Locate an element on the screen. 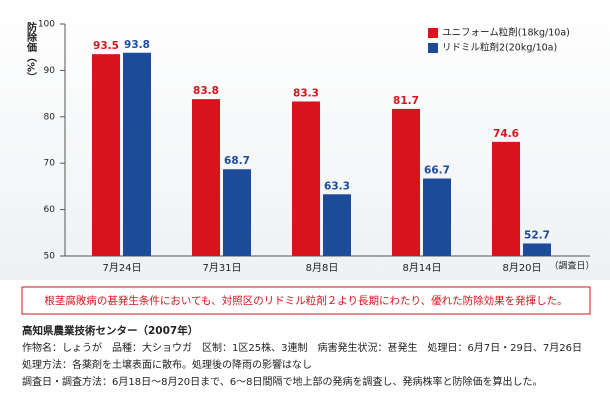 This screenshot has width=610, height=403. y-tick-label: 80 is located at coordinates (50, 117).